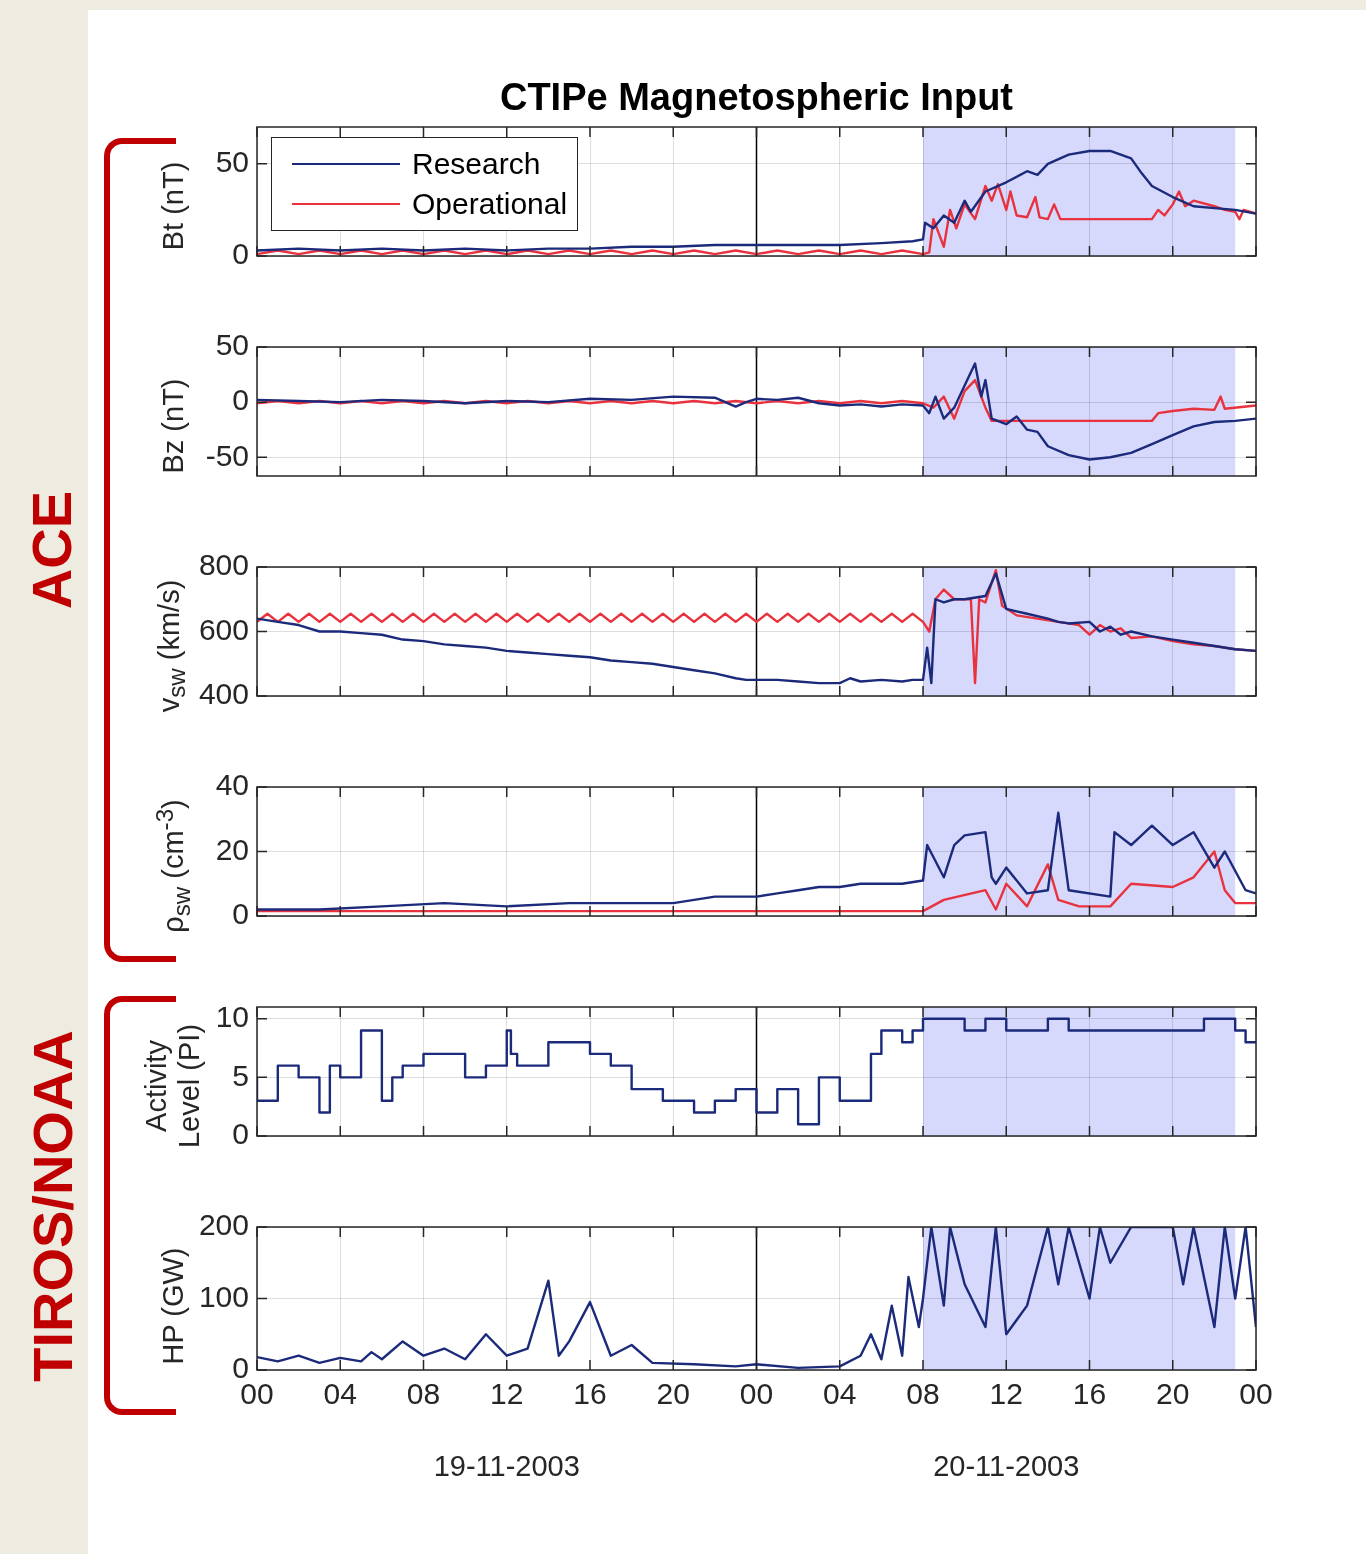  What do you see at coordinates (172, 1086) in the screenshot?
I see `y-axis-title: Activity Level (PI)` at bounding box center [172, 1086].